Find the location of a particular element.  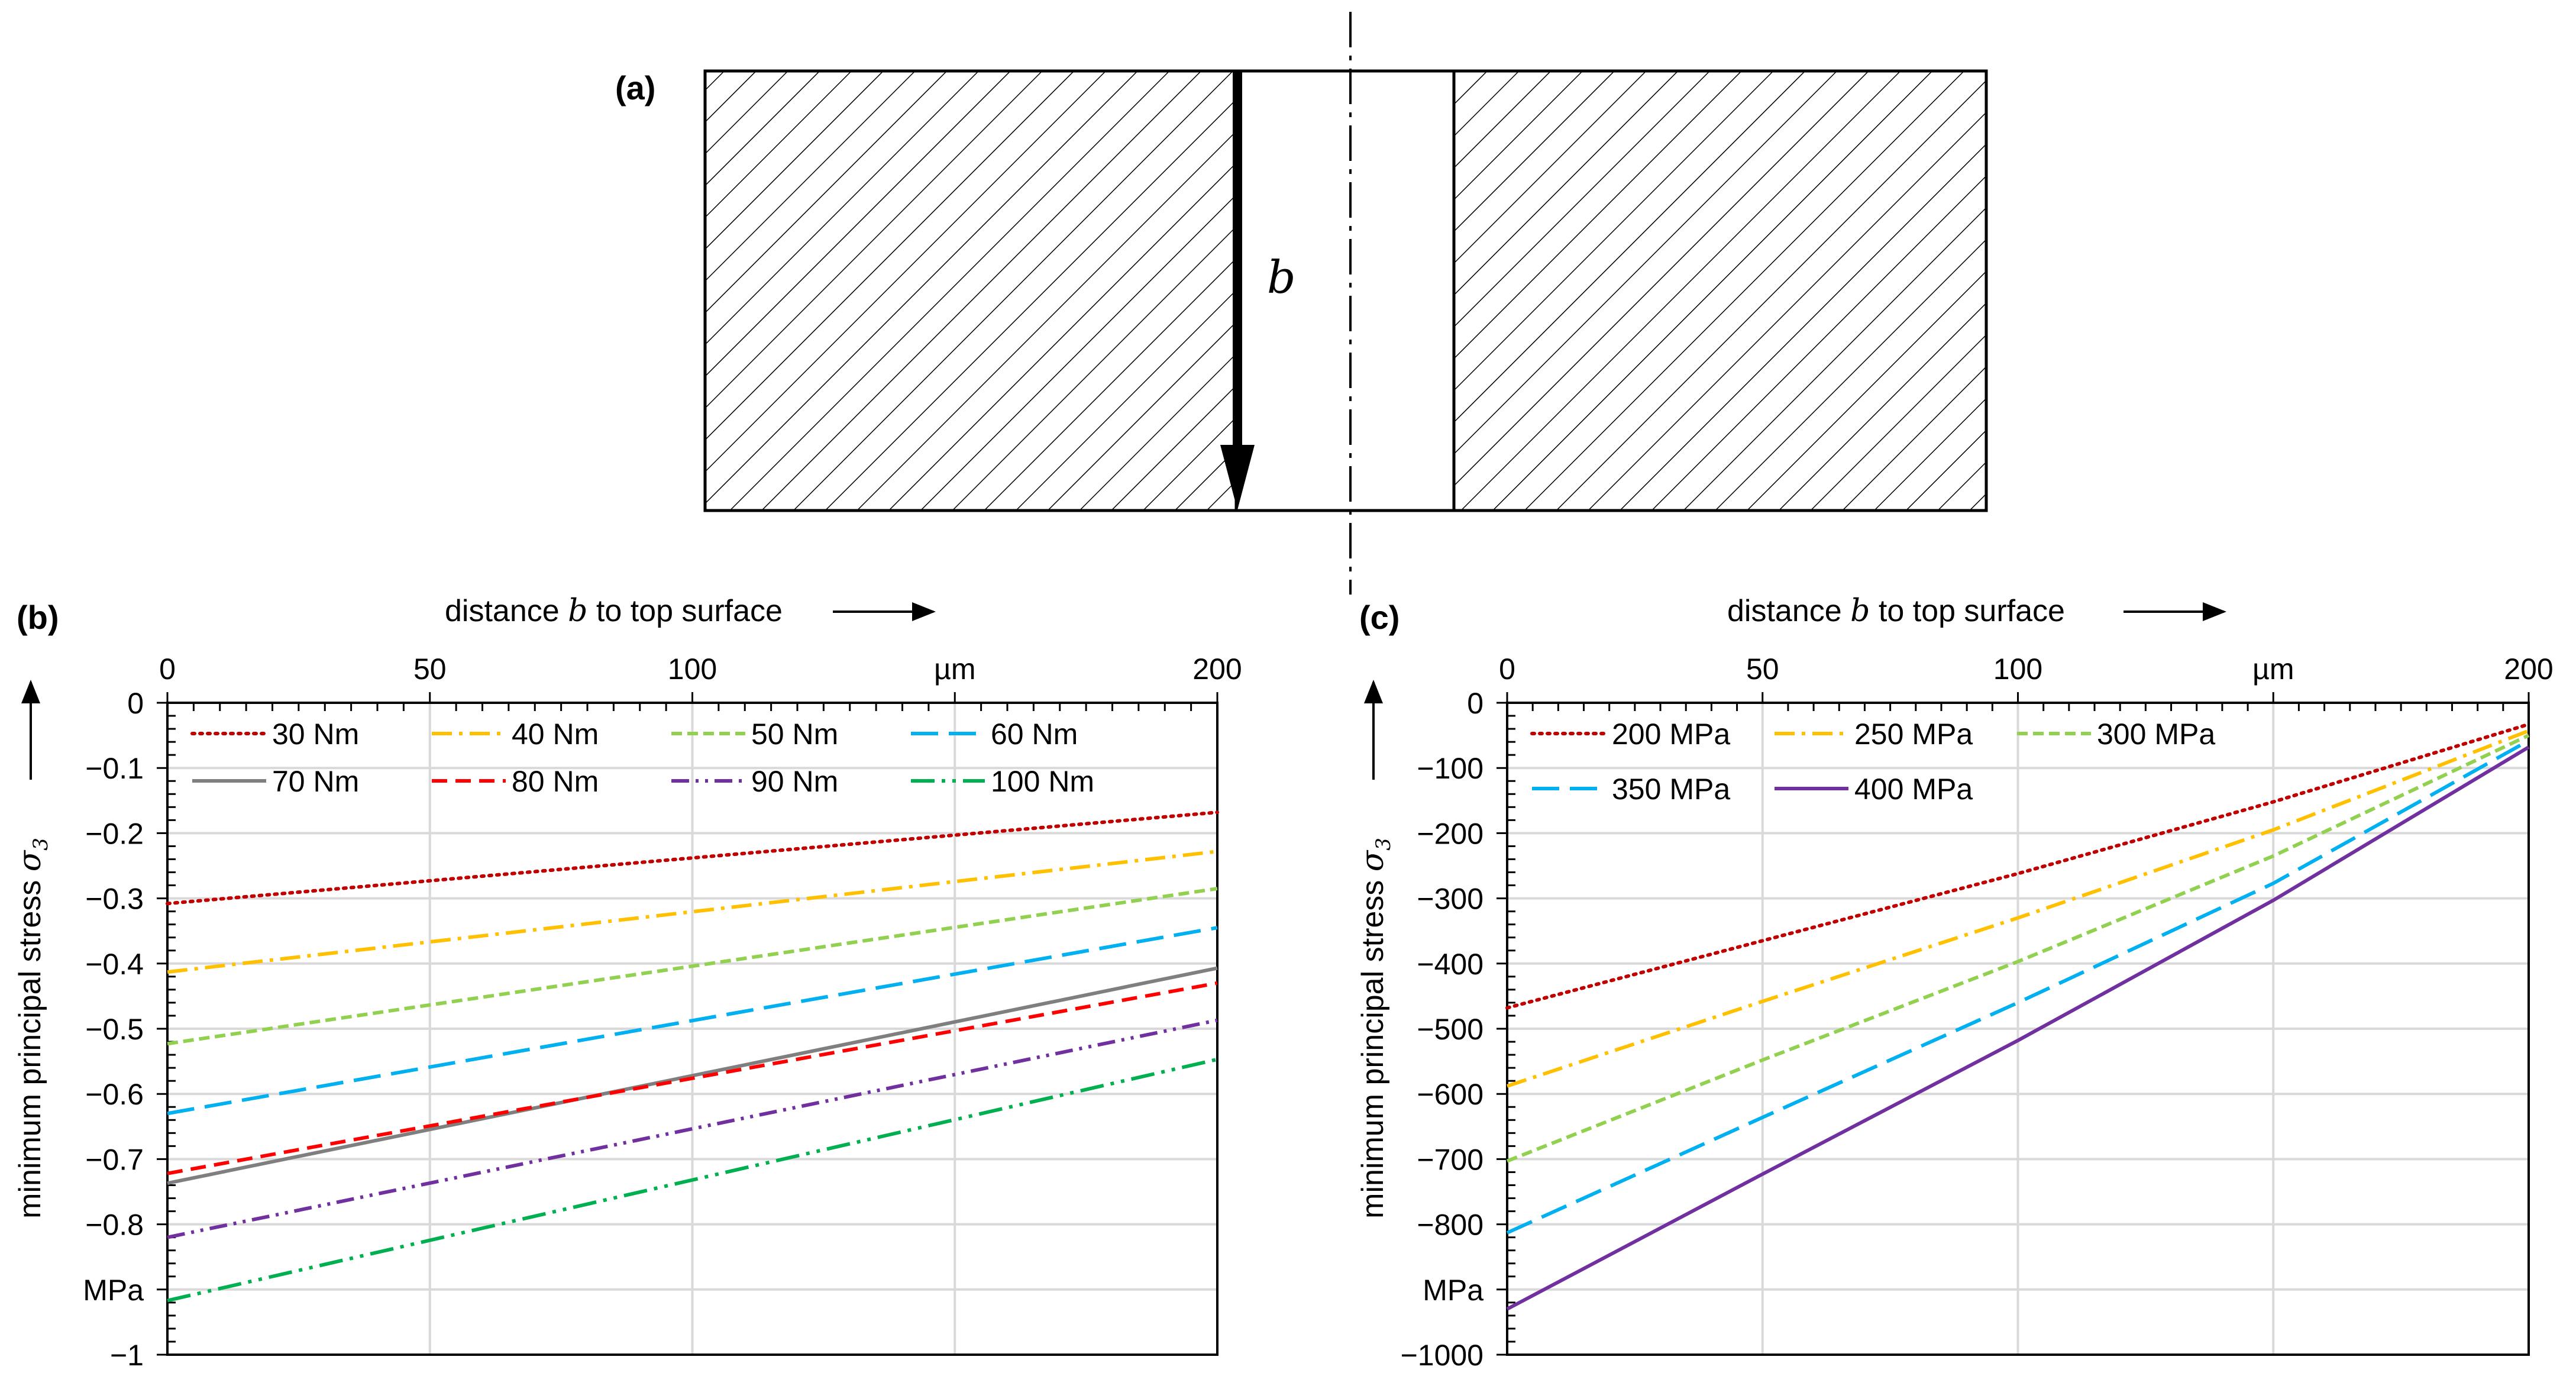

legend-label: 70 Nm is located at coordinates (315, 781).